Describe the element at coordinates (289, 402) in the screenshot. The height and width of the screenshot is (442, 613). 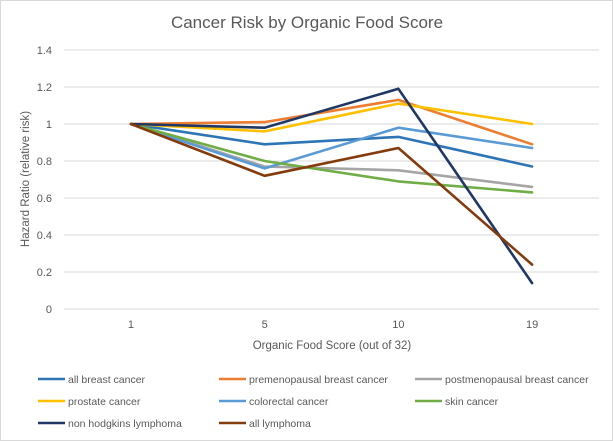
I see `legend-label: colorectal cancer` at that location.